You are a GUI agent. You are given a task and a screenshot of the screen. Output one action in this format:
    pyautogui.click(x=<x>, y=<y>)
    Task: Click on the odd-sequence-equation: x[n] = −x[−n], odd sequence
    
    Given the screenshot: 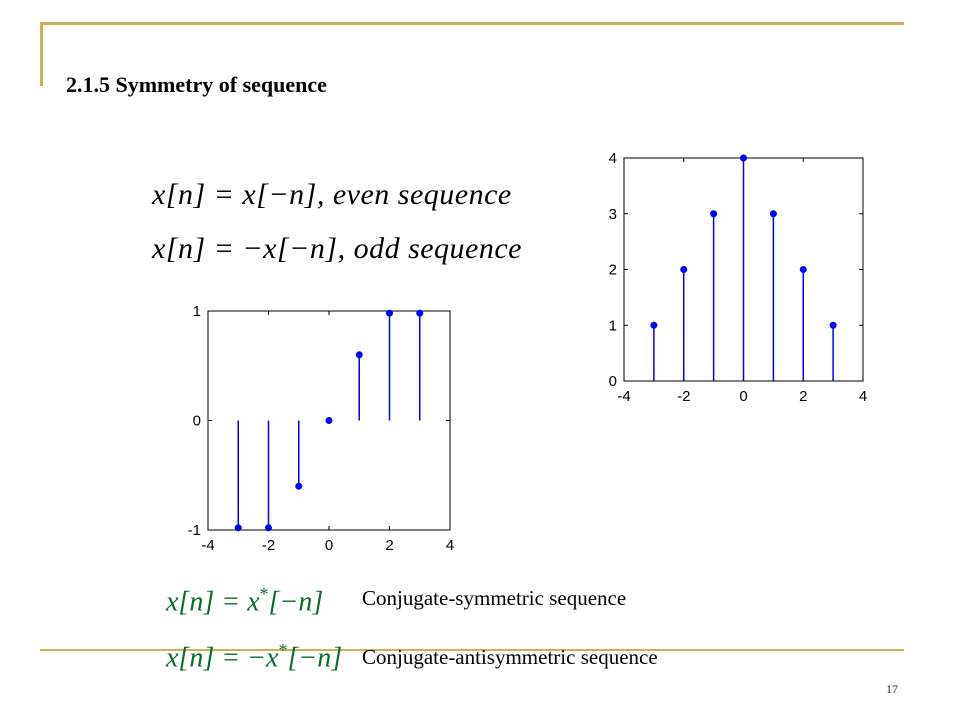 What is the action you would take?
    pyautogui.click(x=337, y=248)
    